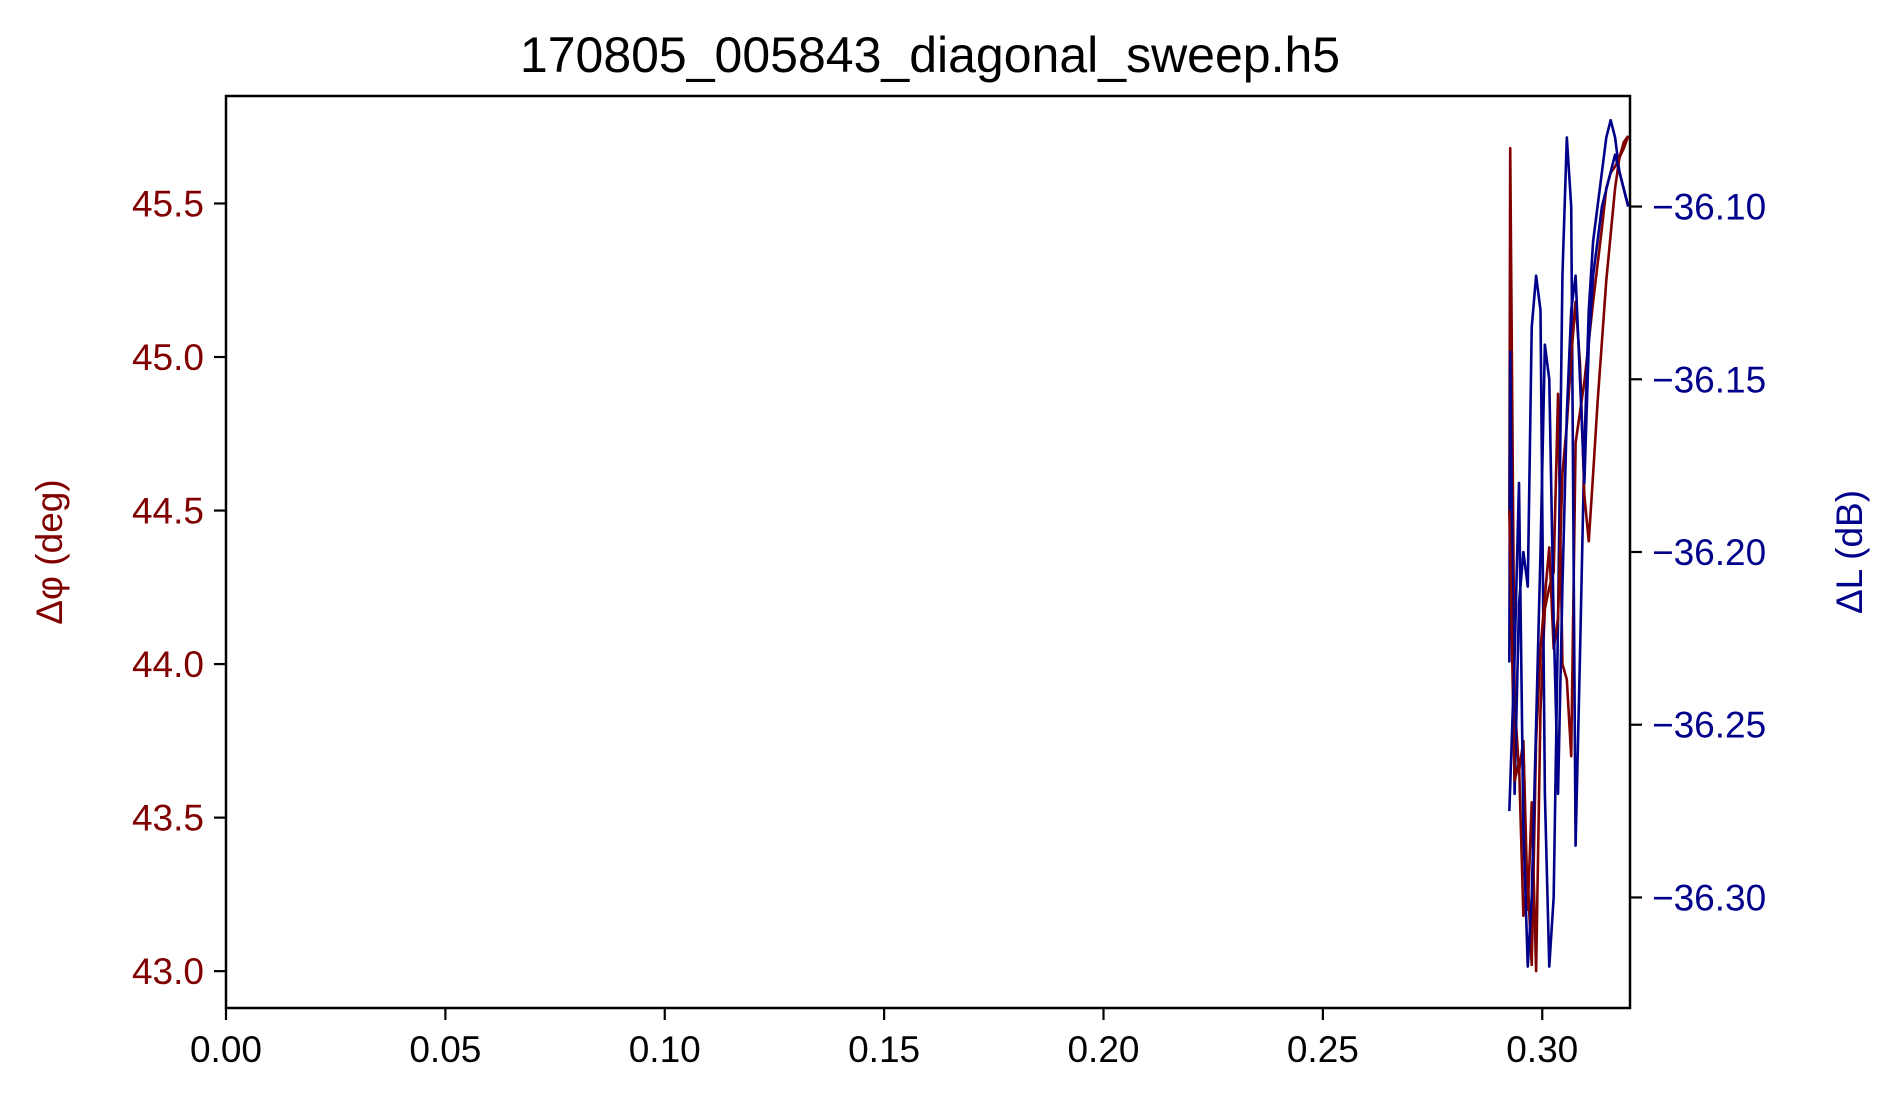  Describe the element at coordinates (168, 818) in the screenshot. I see `left-tick-label: 43.5` at that location.